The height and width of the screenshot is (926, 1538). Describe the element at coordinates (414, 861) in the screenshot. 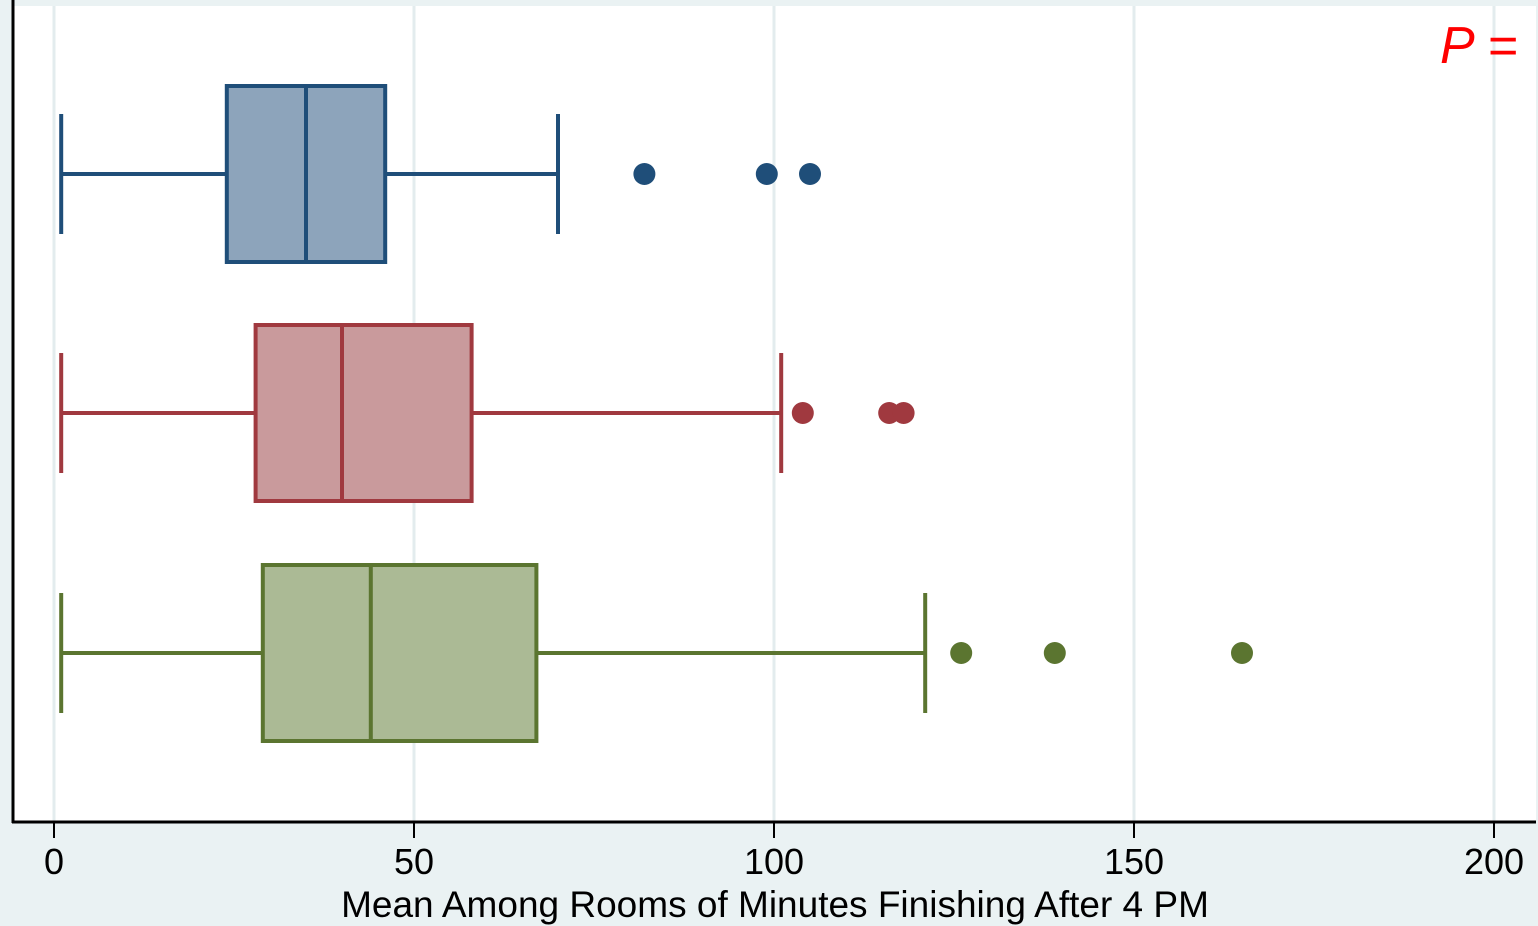

I see `x-tick-label: 50` at that location.